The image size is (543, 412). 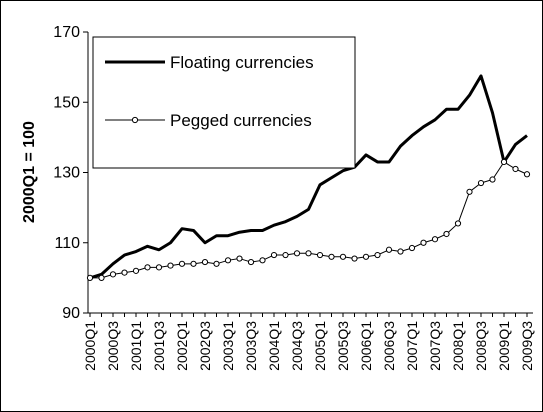 I want to click on x-tick-label: 2008Q3, so click(x=481, y=346).